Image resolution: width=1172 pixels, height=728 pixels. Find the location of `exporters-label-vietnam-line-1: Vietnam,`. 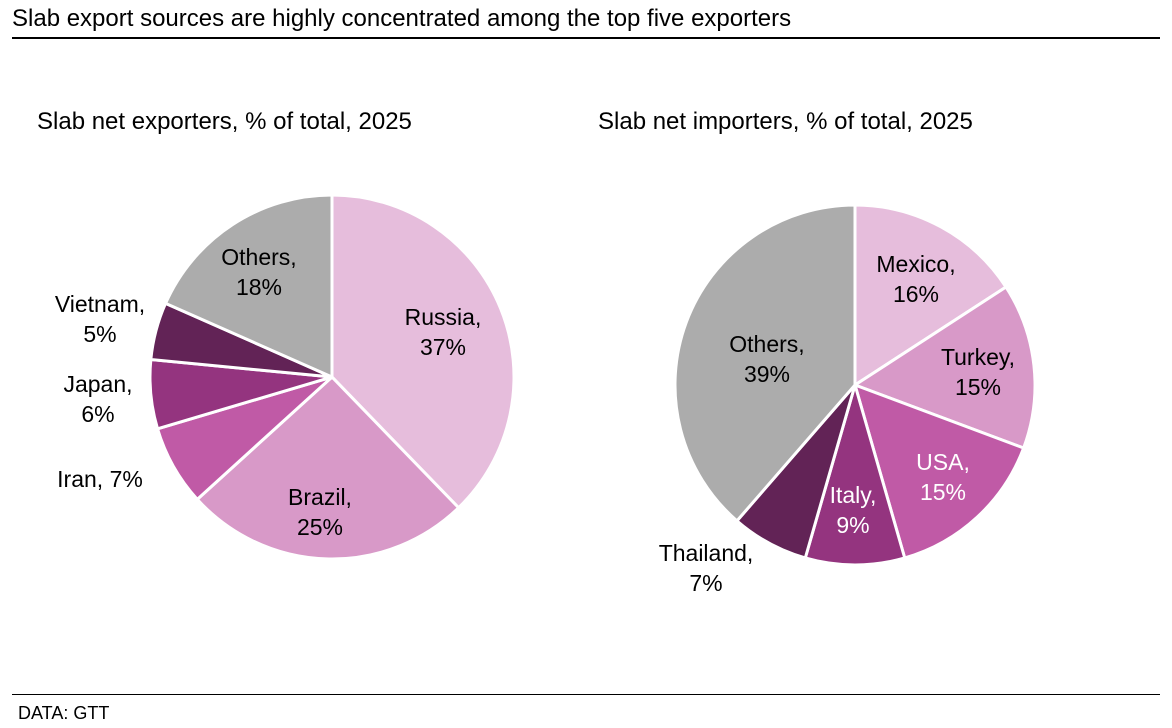

exporters-label-vietnam-line-1: Vietnam, is located at coordinates (100, 304).